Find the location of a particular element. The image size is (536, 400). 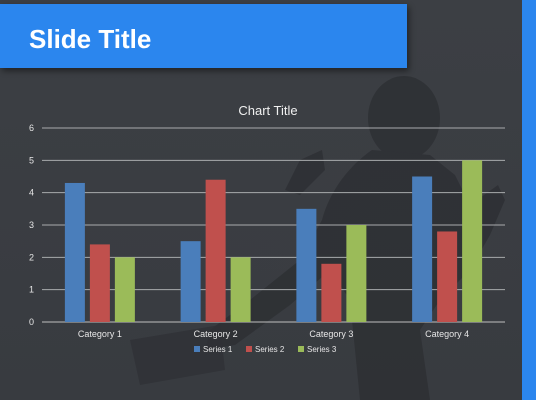

y-tick-label: 0 is located at coordinates (31, 322).